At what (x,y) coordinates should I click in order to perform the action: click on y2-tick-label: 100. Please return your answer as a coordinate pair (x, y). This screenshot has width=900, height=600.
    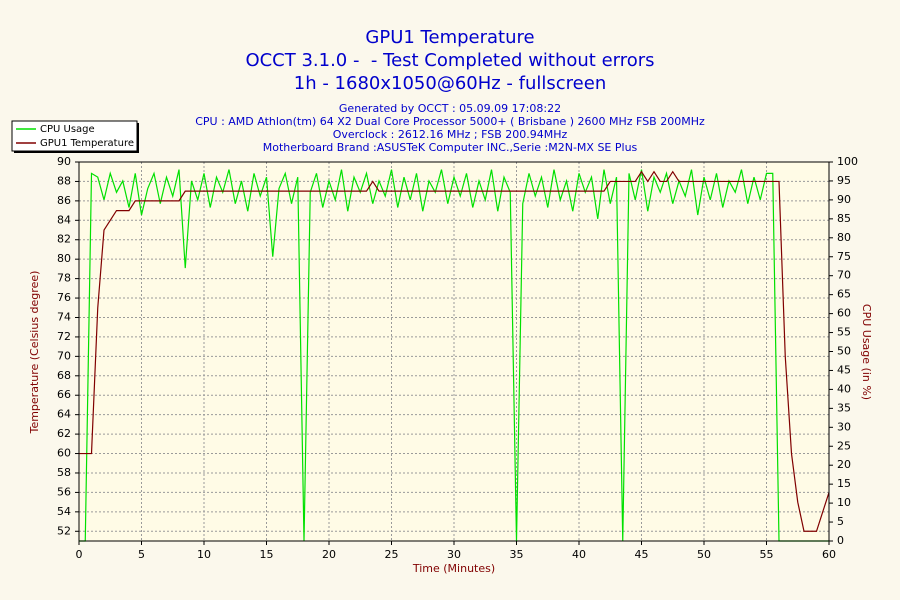
    Looking at the image, I should click on (847, 161).